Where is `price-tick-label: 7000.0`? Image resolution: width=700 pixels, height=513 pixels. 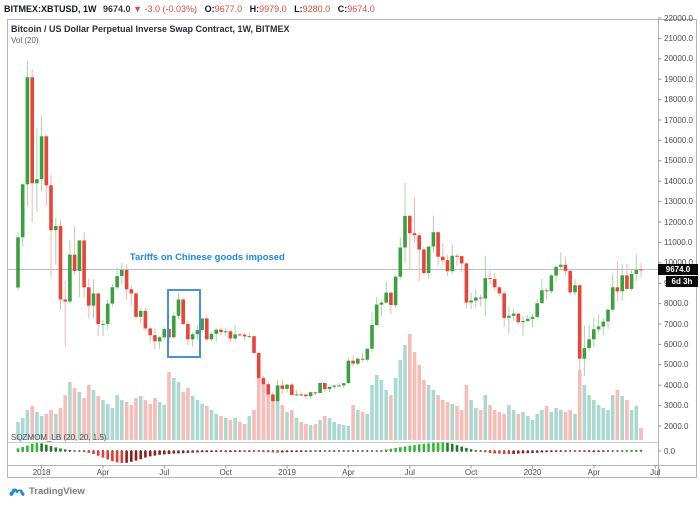 price-tick-label: 7000.0 is located at coordinates (676, 324).